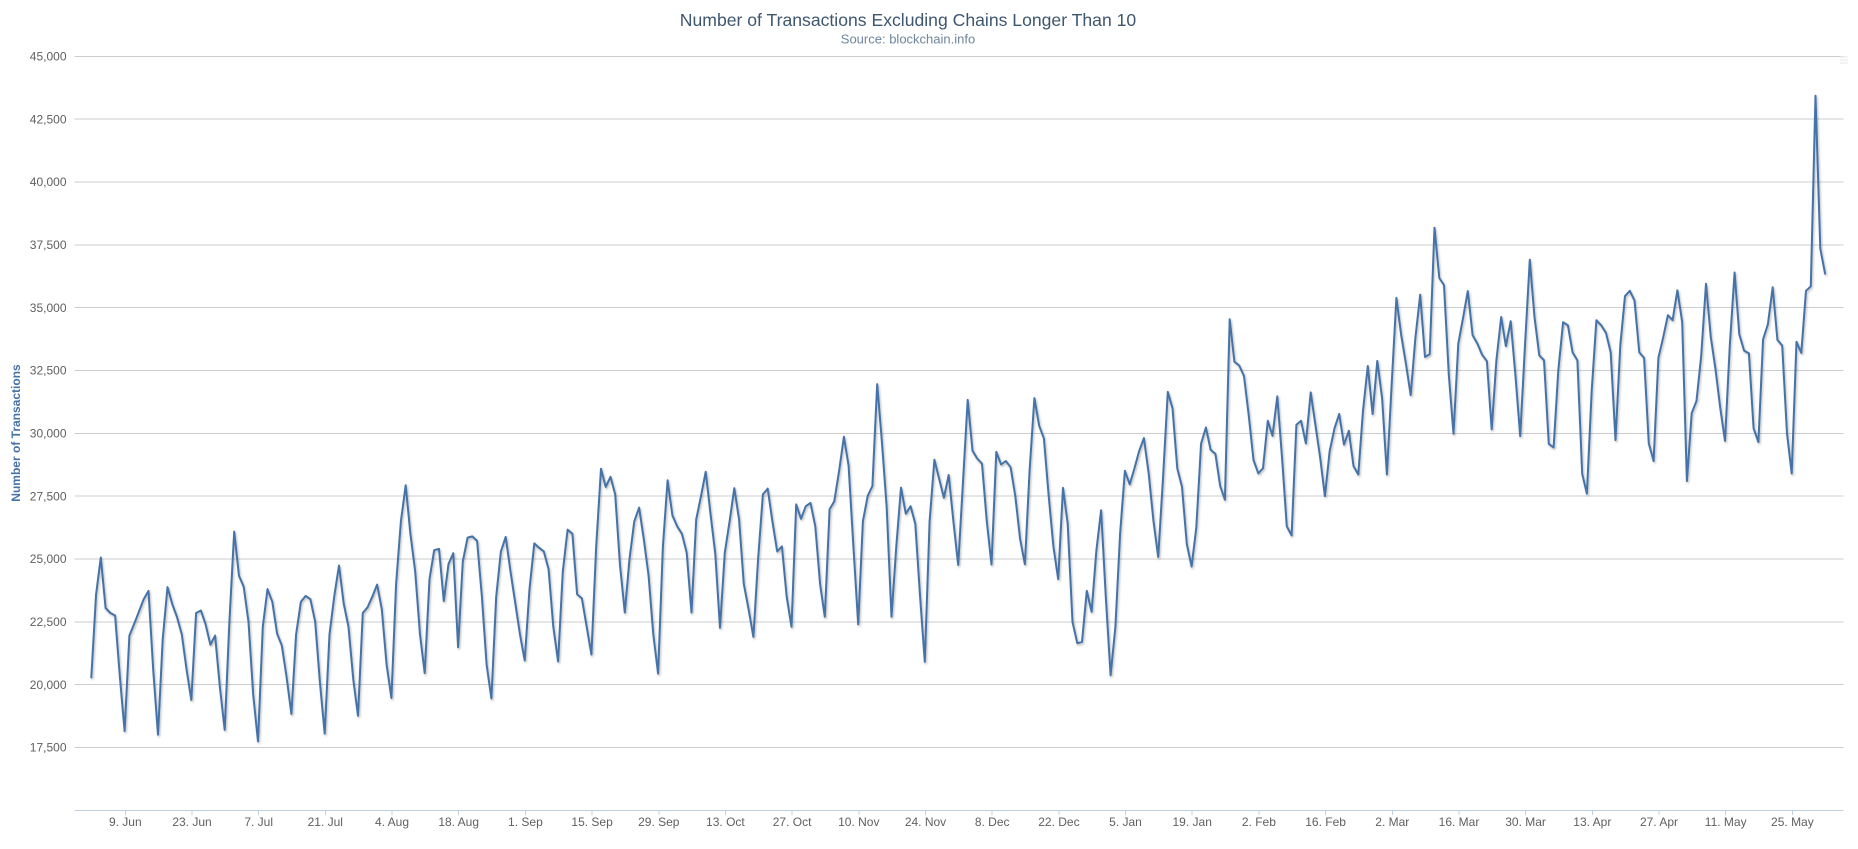 The width and height of the screenshot is (1858, 849). What do you see at coordinates (48, 182) in the screenshot?
I see `svg-text: 40,000` at bounding box center [48, 182].